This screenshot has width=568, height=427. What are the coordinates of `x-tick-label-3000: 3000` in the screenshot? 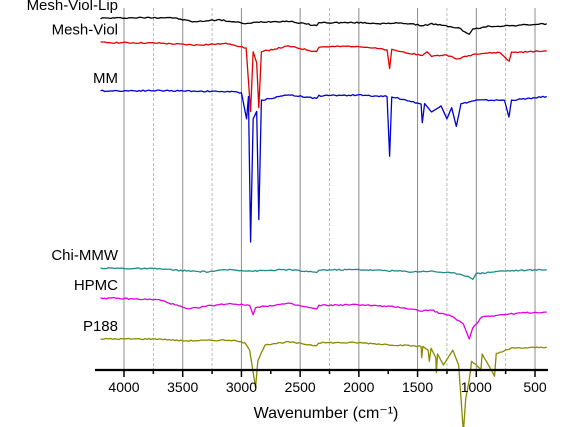 It's located at (241, 387).